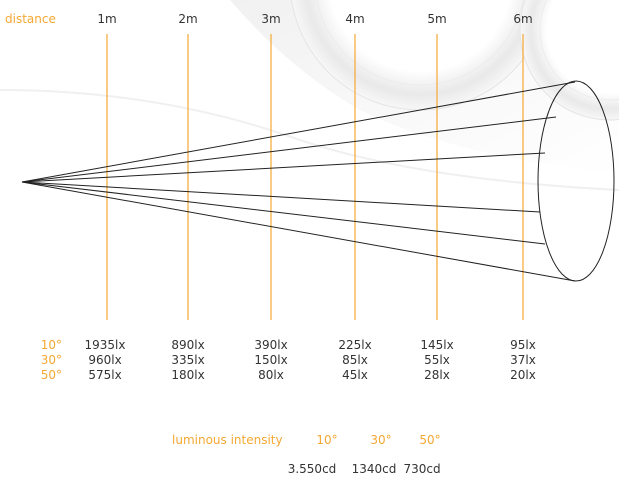 Image resolution: width=619 pixels, height=477 pixels. Describe the element at coordinates (51, 360) in the screenshot. I see `angle-30: 30°` at that location.